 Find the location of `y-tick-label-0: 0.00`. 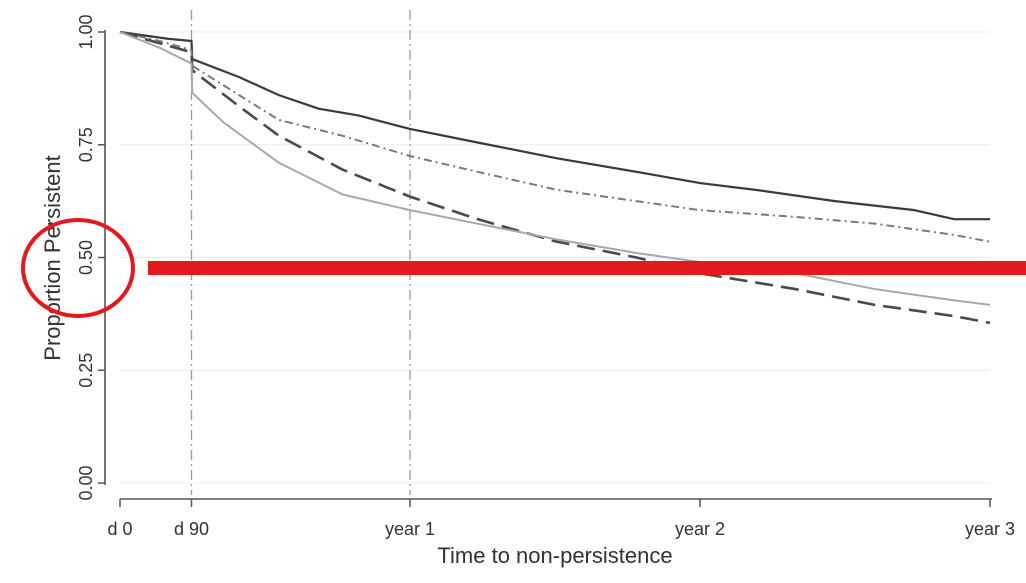

y-tick-label-0: 0.00 is located at coordinates (86, 482).